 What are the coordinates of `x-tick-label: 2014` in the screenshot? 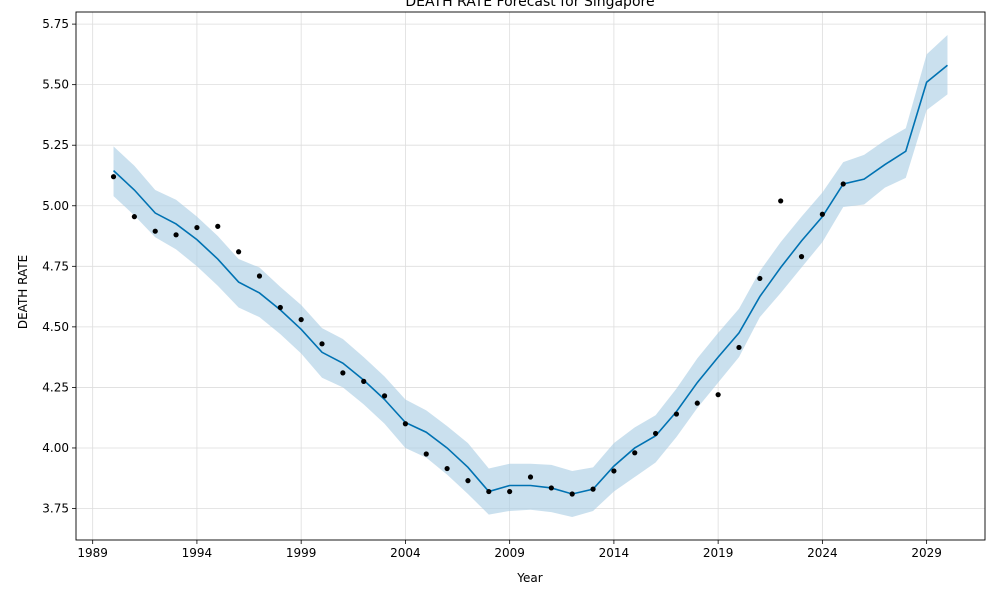 It's located at (614, 553).